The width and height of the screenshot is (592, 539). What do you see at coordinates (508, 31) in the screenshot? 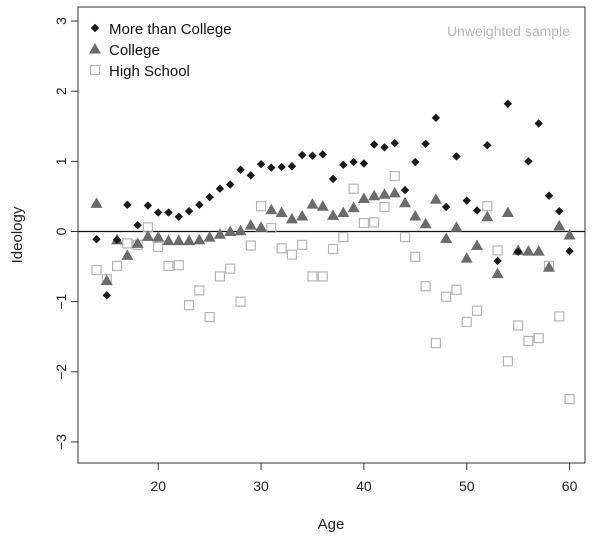
I see `annotation-label: Unweighted sample` at bounding box center [508, 31].